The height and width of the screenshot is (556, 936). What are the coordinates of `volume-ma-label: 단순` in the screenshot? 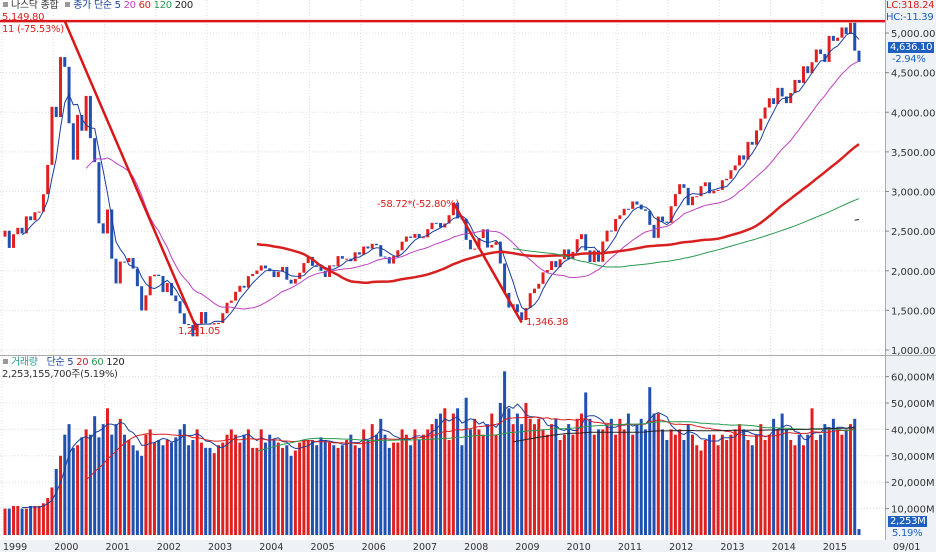 It's located at (55, 362).